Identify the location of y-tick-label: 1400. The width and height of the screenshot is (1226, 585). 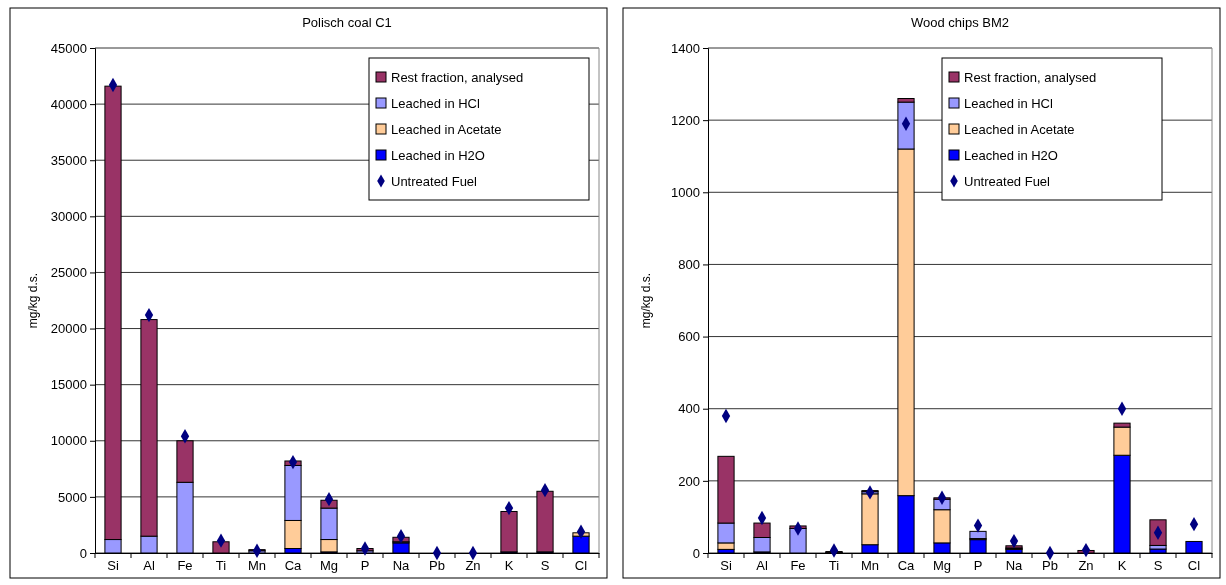
(685, 48).